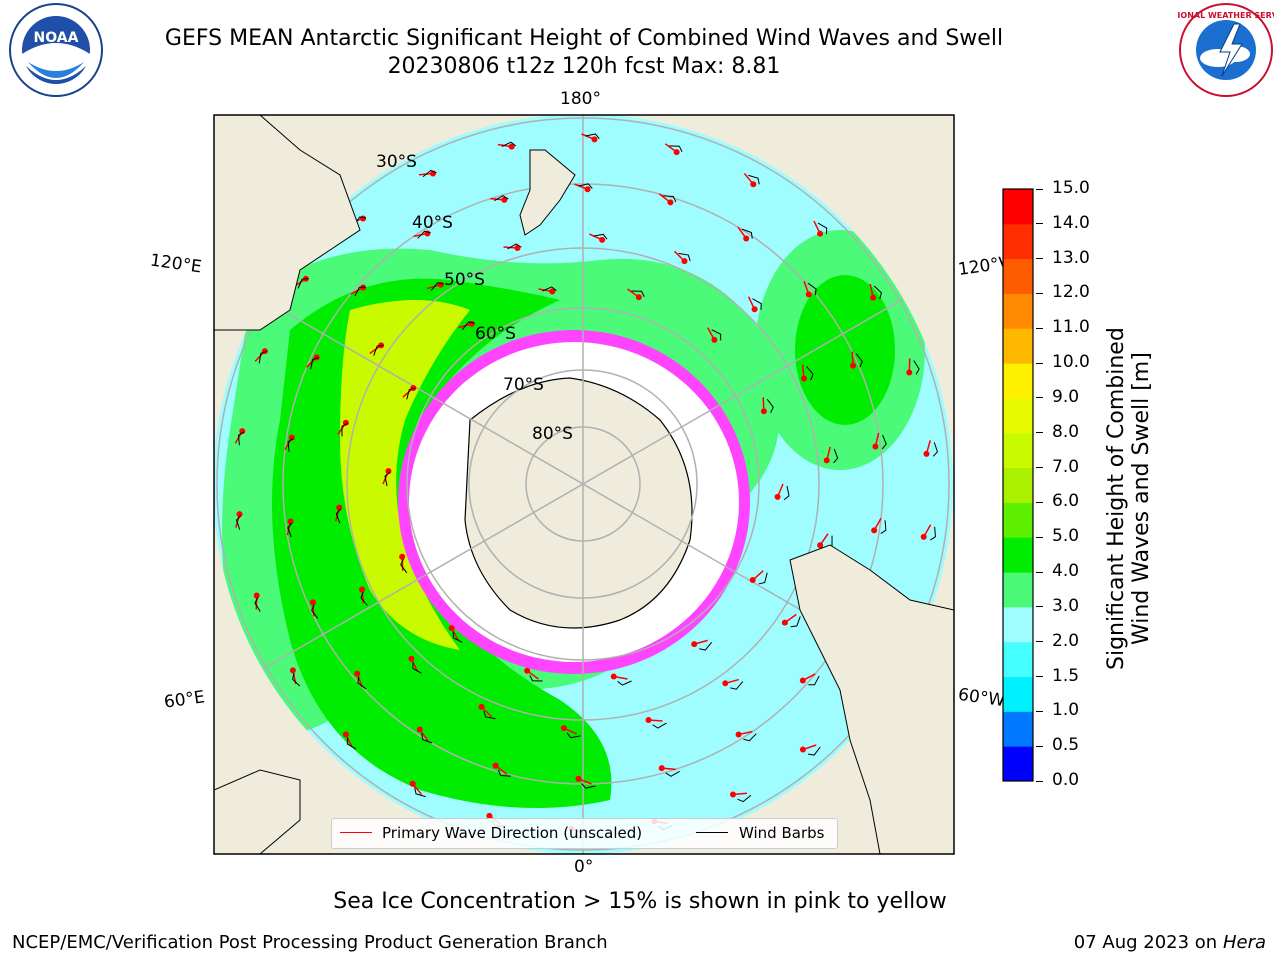 The height and width of the screenshot is (960, 1280). What do you see at coordinates (1066, 571) in the screenshot?
I see `colorbar-tick-label: 4.0` at bounding box center [1066, 571].